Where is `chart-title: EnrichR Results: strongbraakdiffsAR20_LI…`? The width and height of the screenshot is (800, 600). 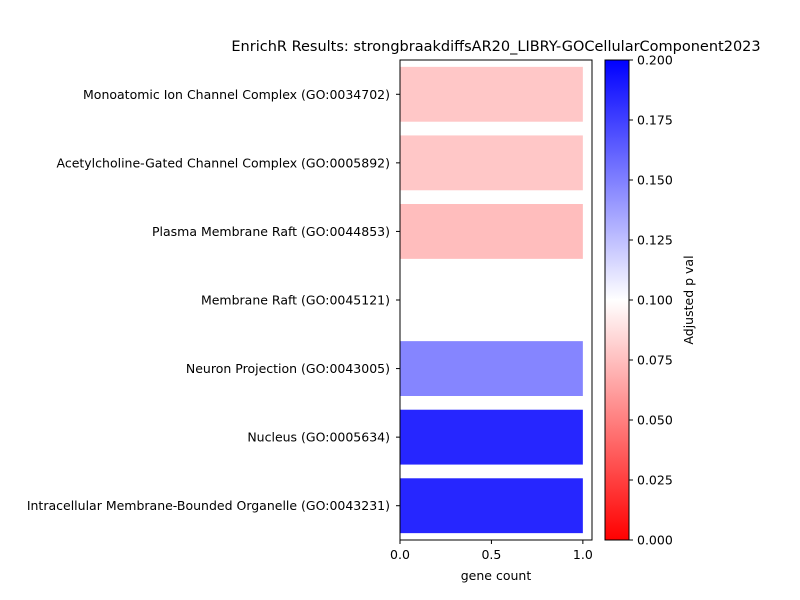 chart-title: EnrichR Results: strongbraakdiffsAR20_LI… is located at coordinates (495, 47).